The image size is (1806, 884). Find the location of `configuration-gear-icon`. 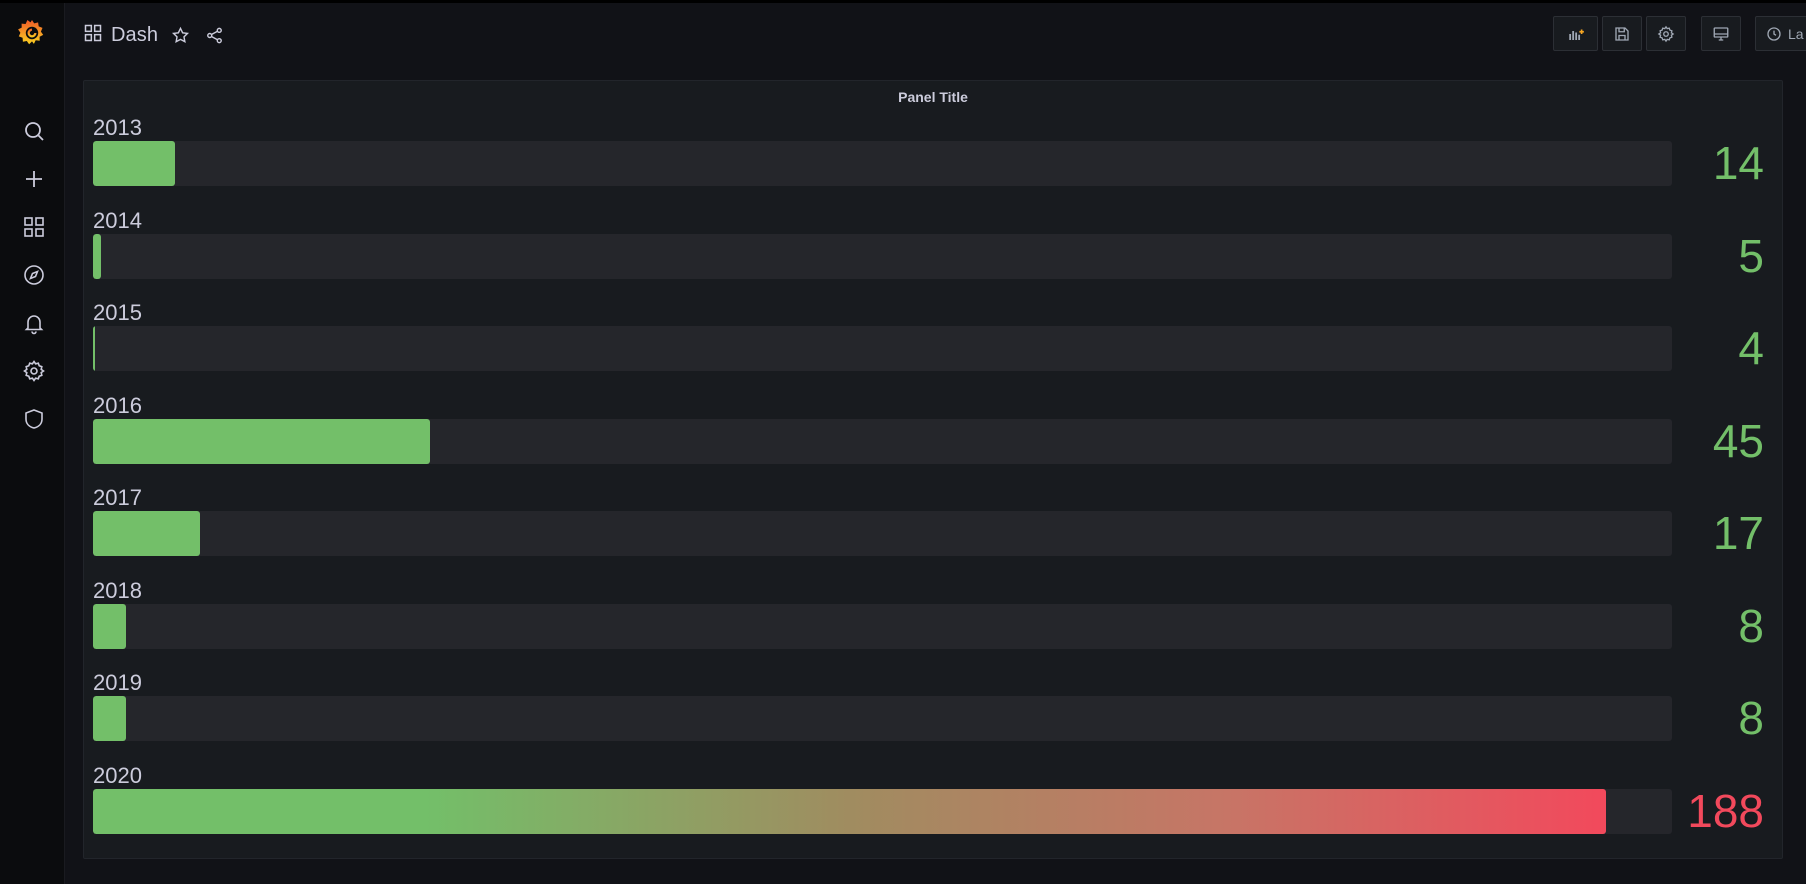

configuration-gear-icon is located at coordinates (34, 371).